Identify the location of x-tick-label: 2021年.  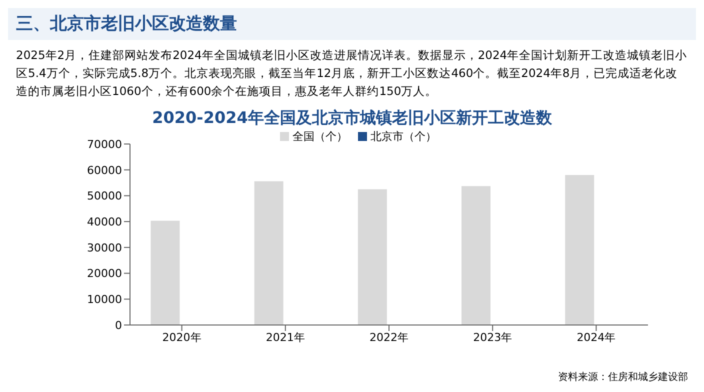
(285, 337).